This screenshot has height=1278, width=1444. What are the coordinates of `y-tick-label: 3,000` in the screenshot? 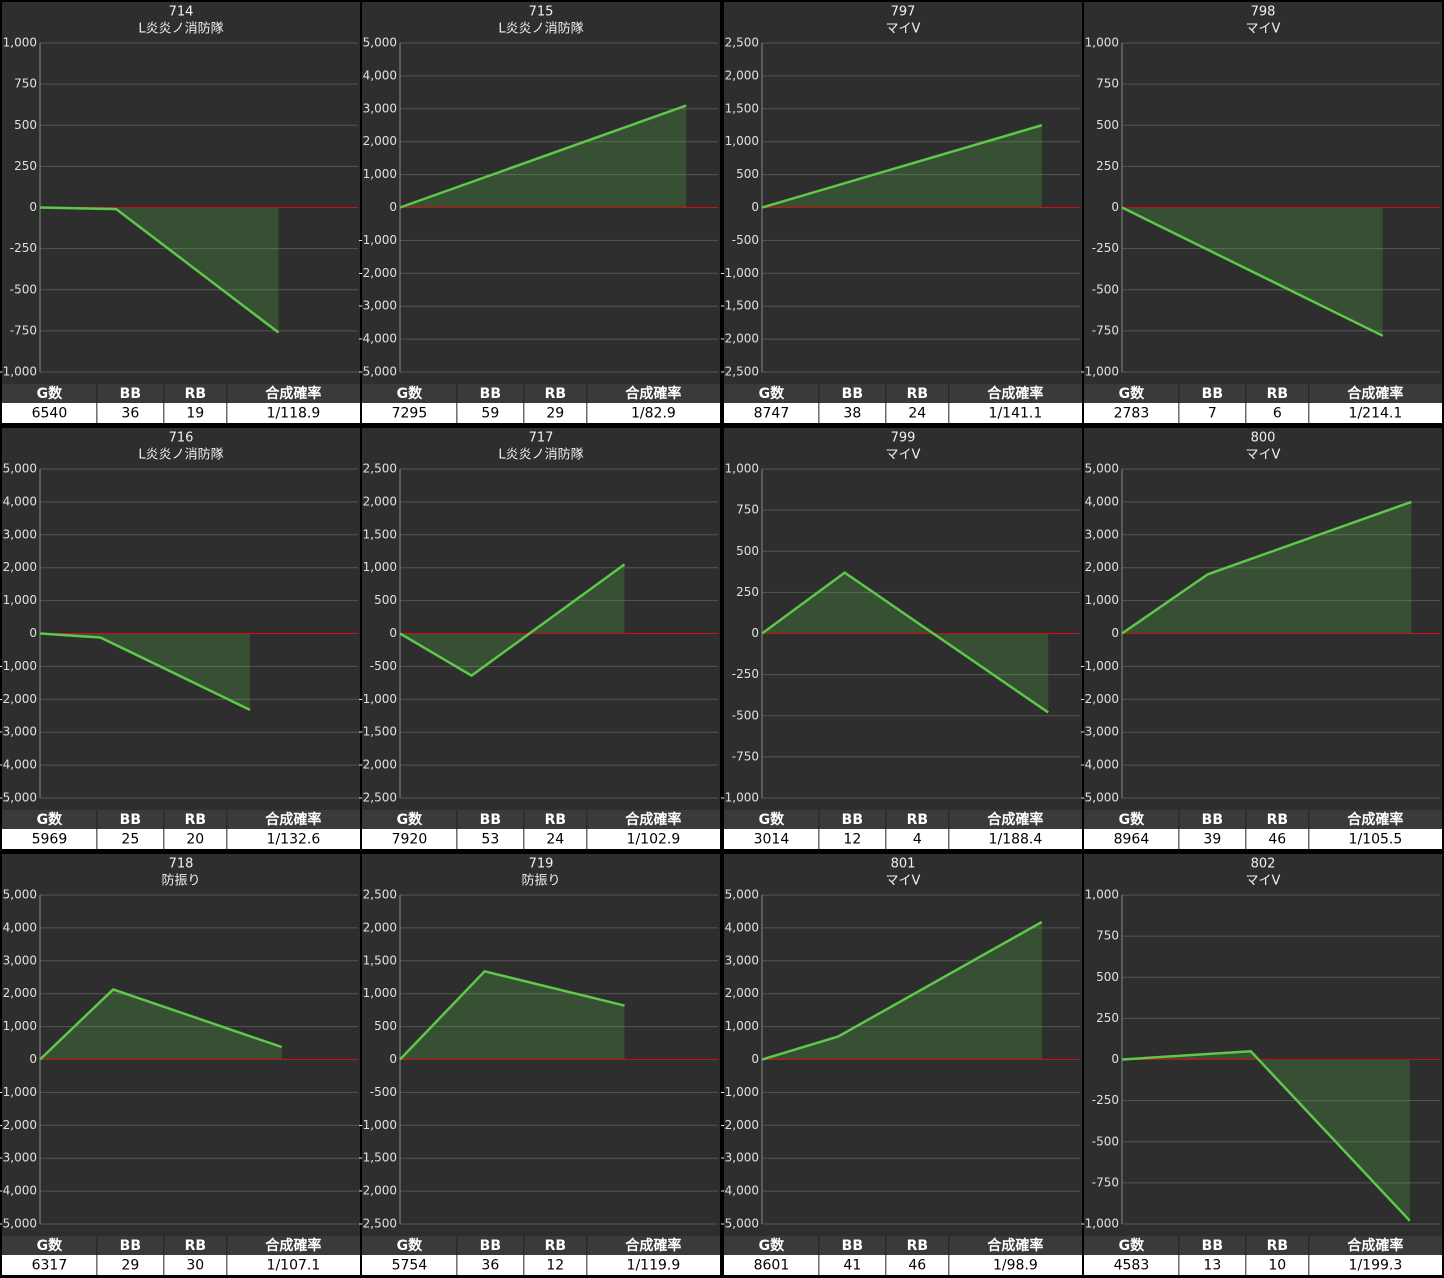 It's located at (20, 534).